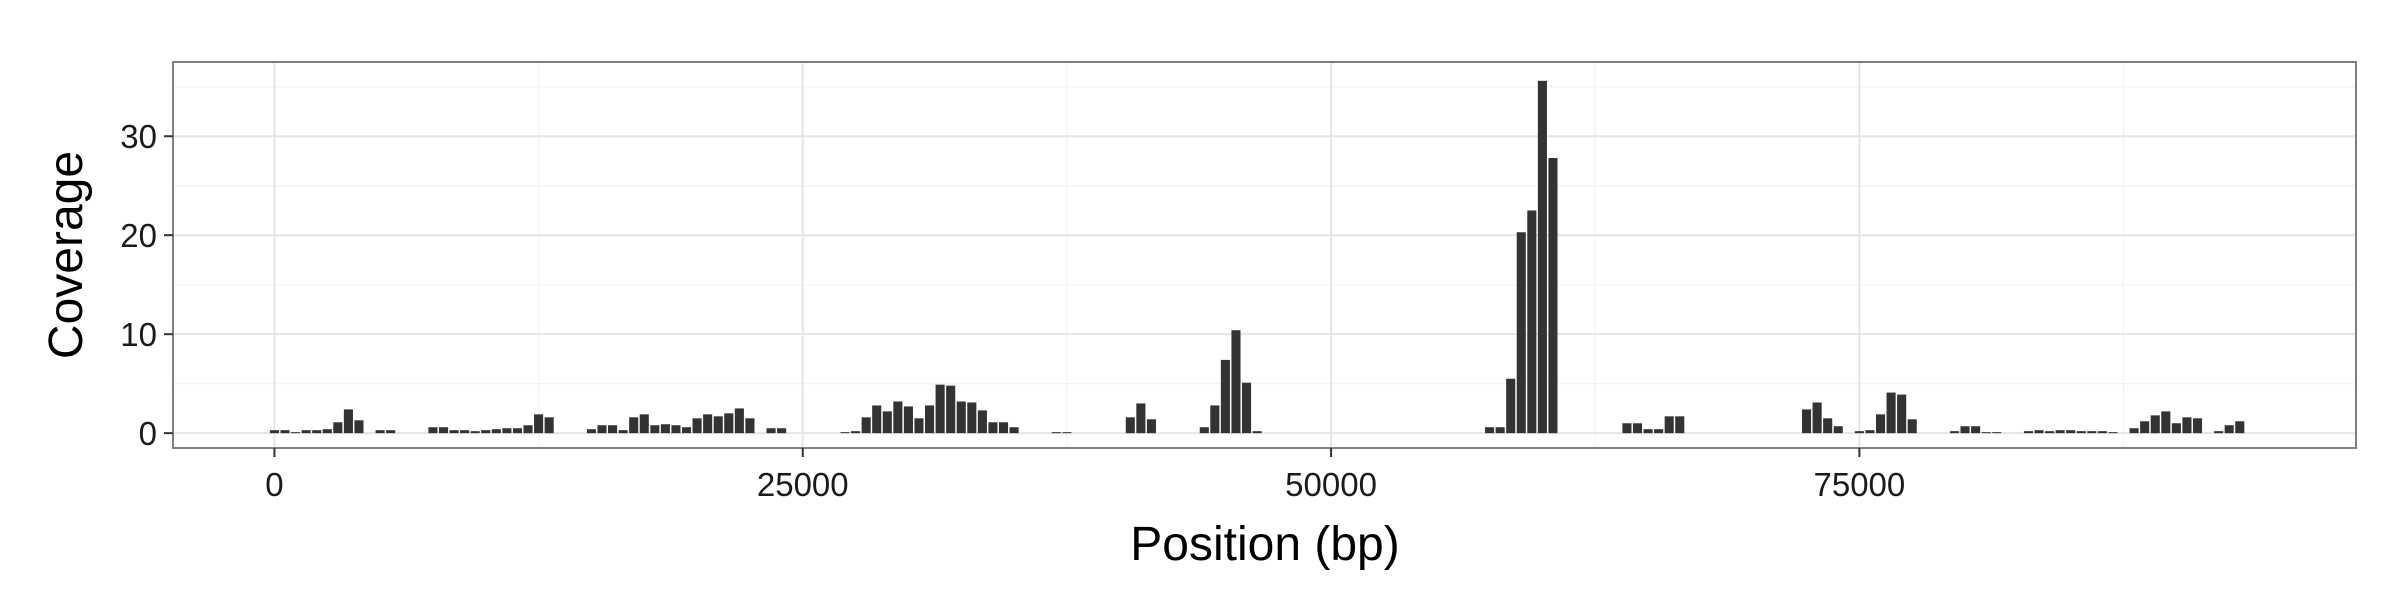 Image resolution: width=2400 pixels, height=600 pixels. I want to click on y-axis-title: Coverage, so click(66, 255).